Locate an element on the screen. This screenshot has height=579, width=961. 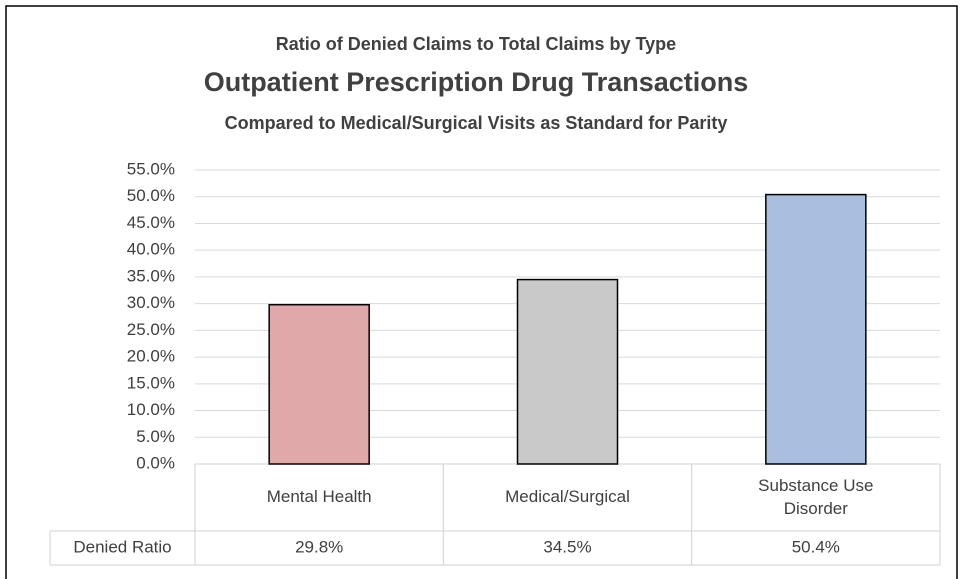
y-tick-label: 25.0% is located at coordinates (151, 329).